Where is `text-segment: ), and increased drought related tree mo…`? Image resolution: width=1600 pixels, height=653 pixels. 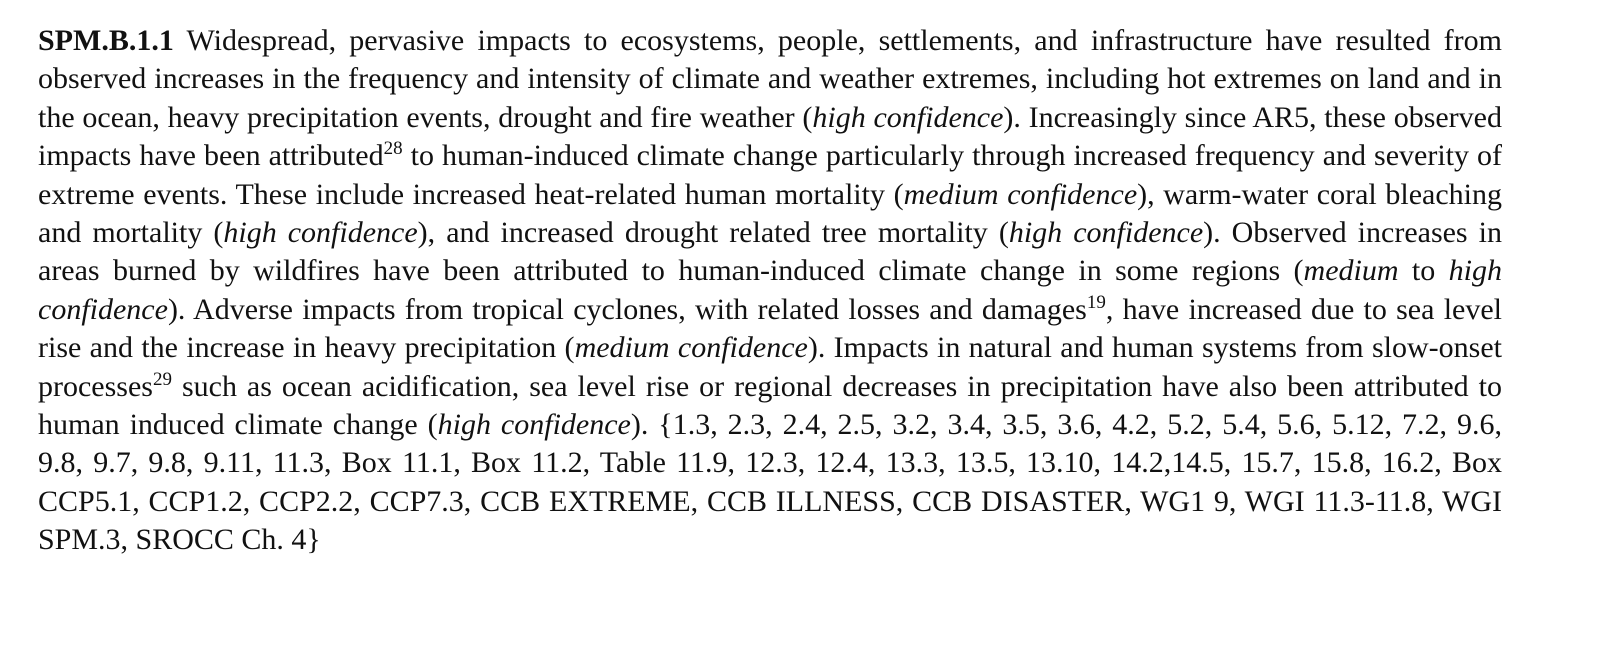
text-segment: ), and increased drought related tree mo… is located at coordinates (713, 233).